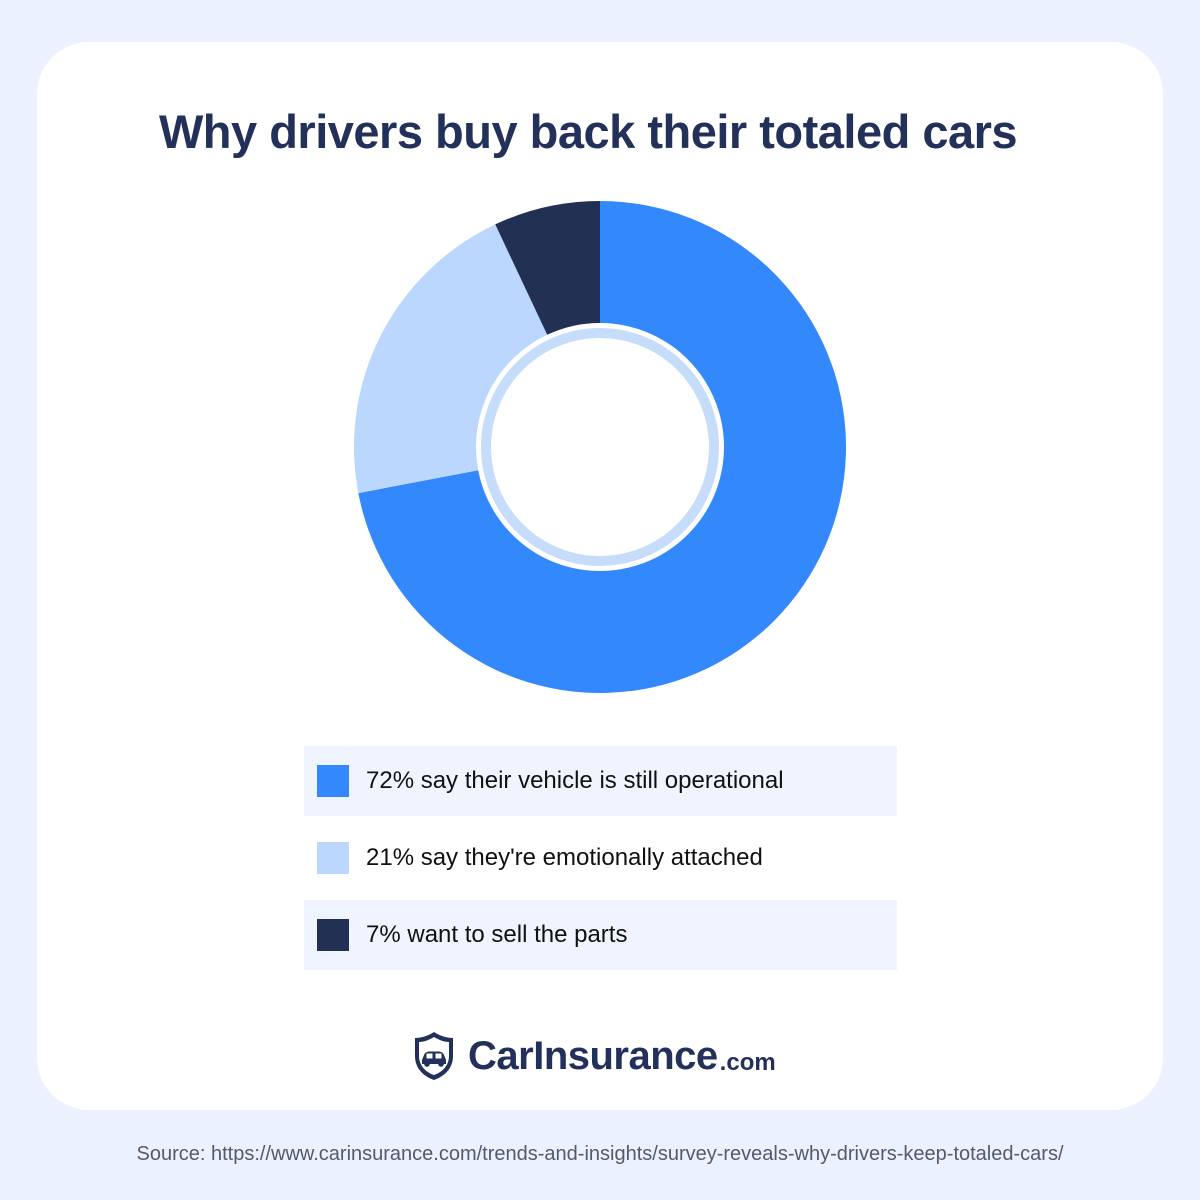  Describe the element at coordinates (451, 359) in the screenshot. I see `slice-emotional` at that location.